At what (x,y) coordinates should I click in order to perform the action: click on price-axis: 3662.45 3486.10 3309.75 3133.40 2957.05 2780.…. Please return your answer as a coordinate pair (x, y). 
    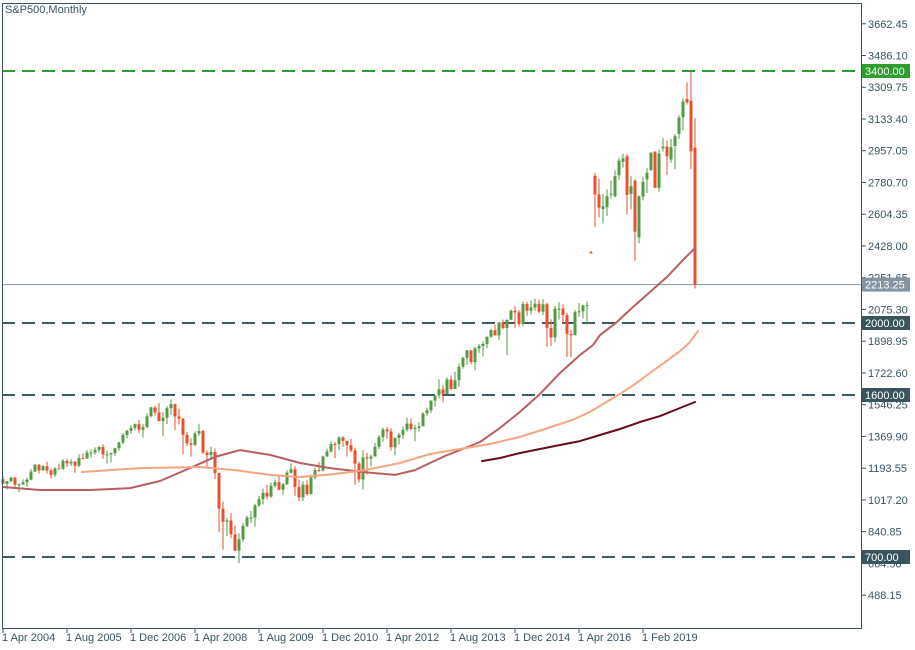
    Looking at the image, I should click on (884, 310).